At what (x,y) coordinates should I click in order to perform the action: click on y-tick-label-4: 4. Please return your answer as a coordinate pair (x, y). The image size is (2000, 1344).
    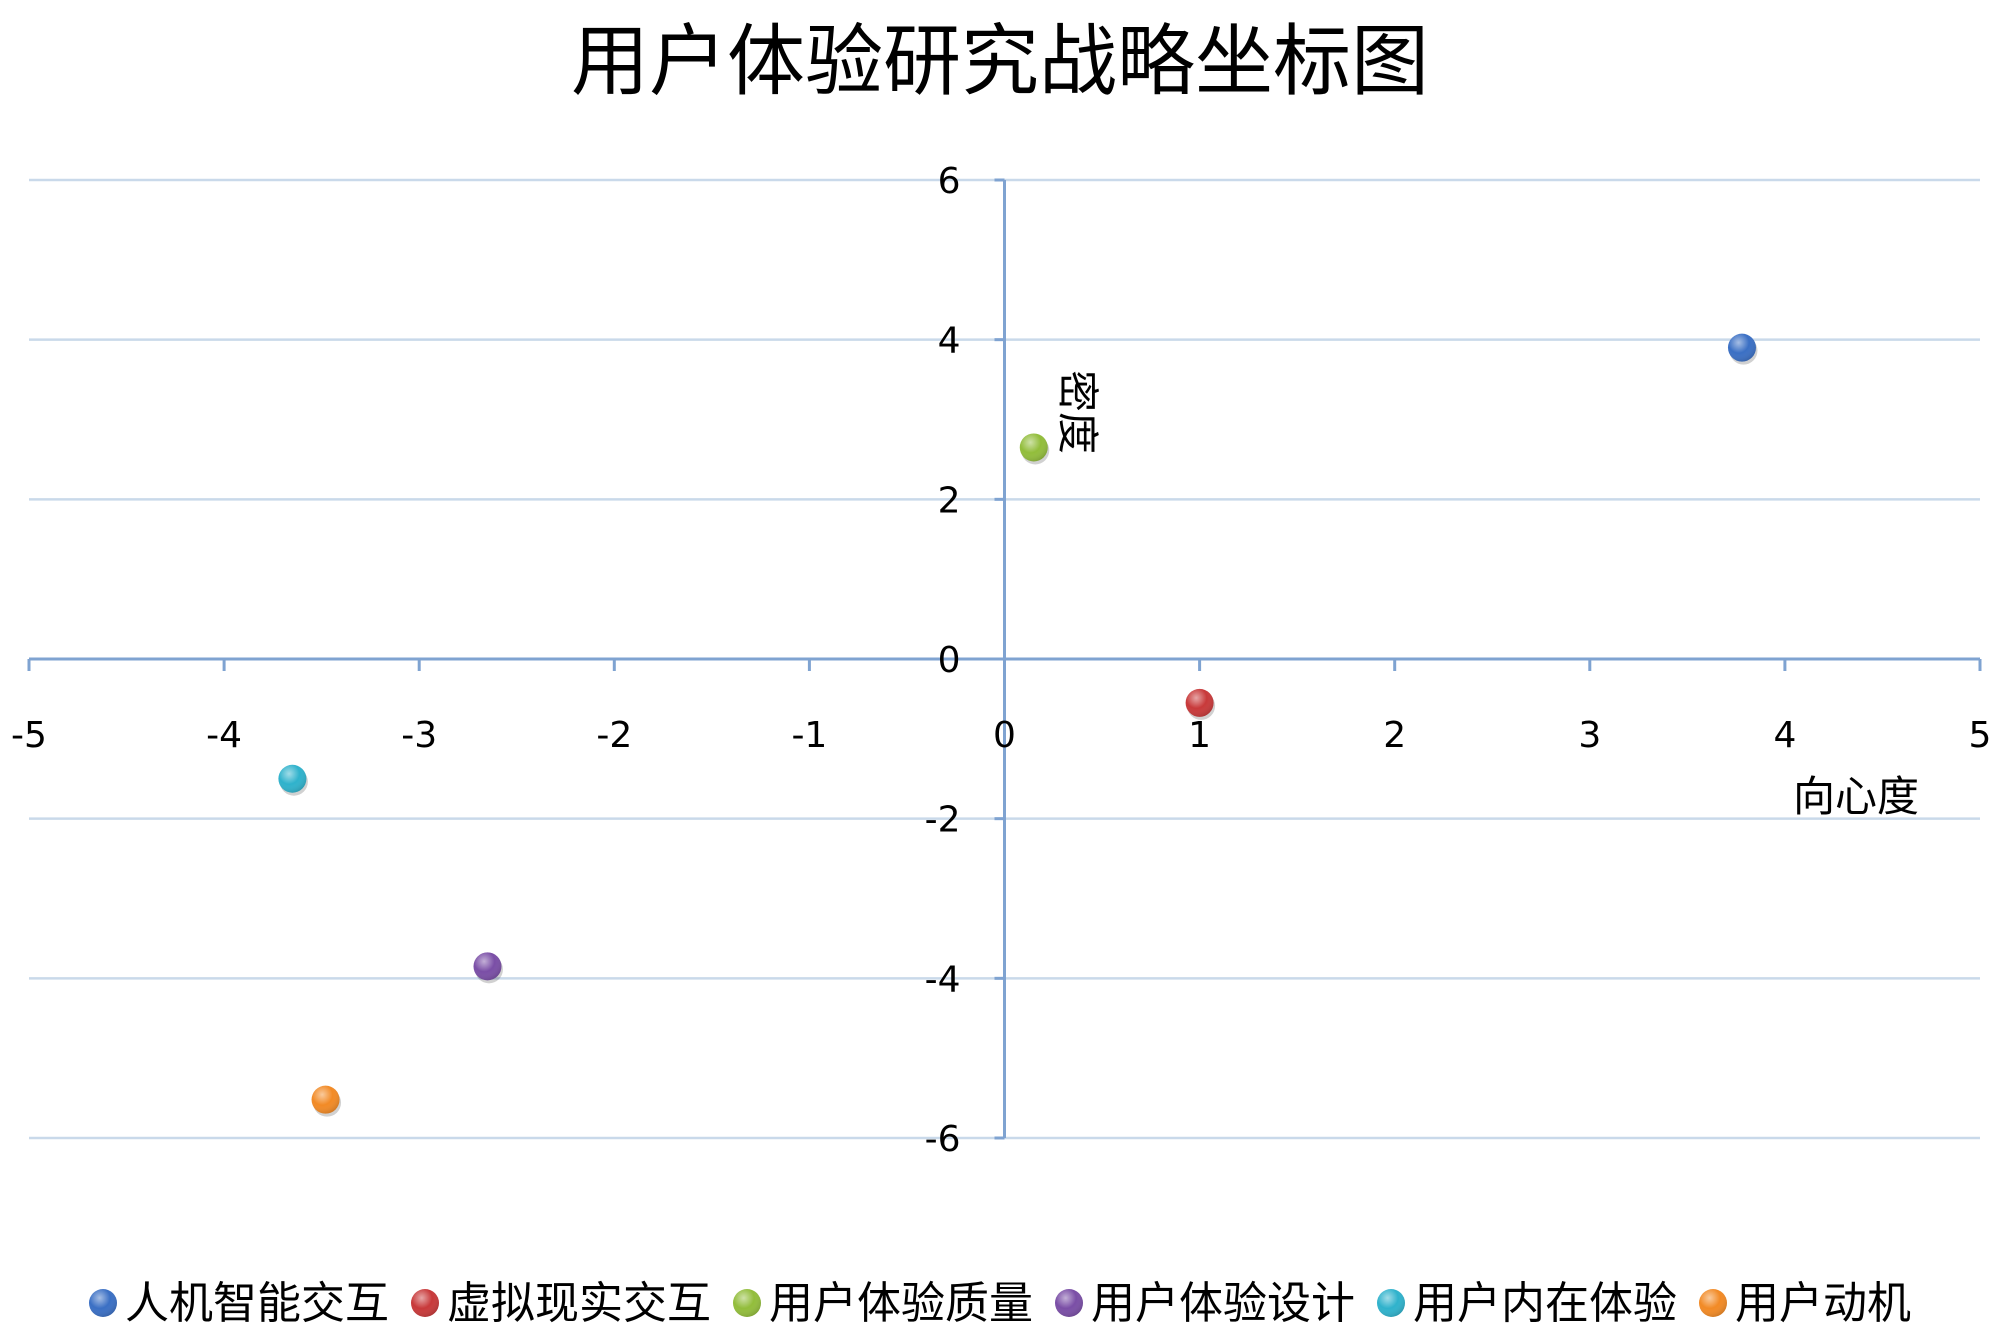
    Looking at the image, I should click on (949, 341).